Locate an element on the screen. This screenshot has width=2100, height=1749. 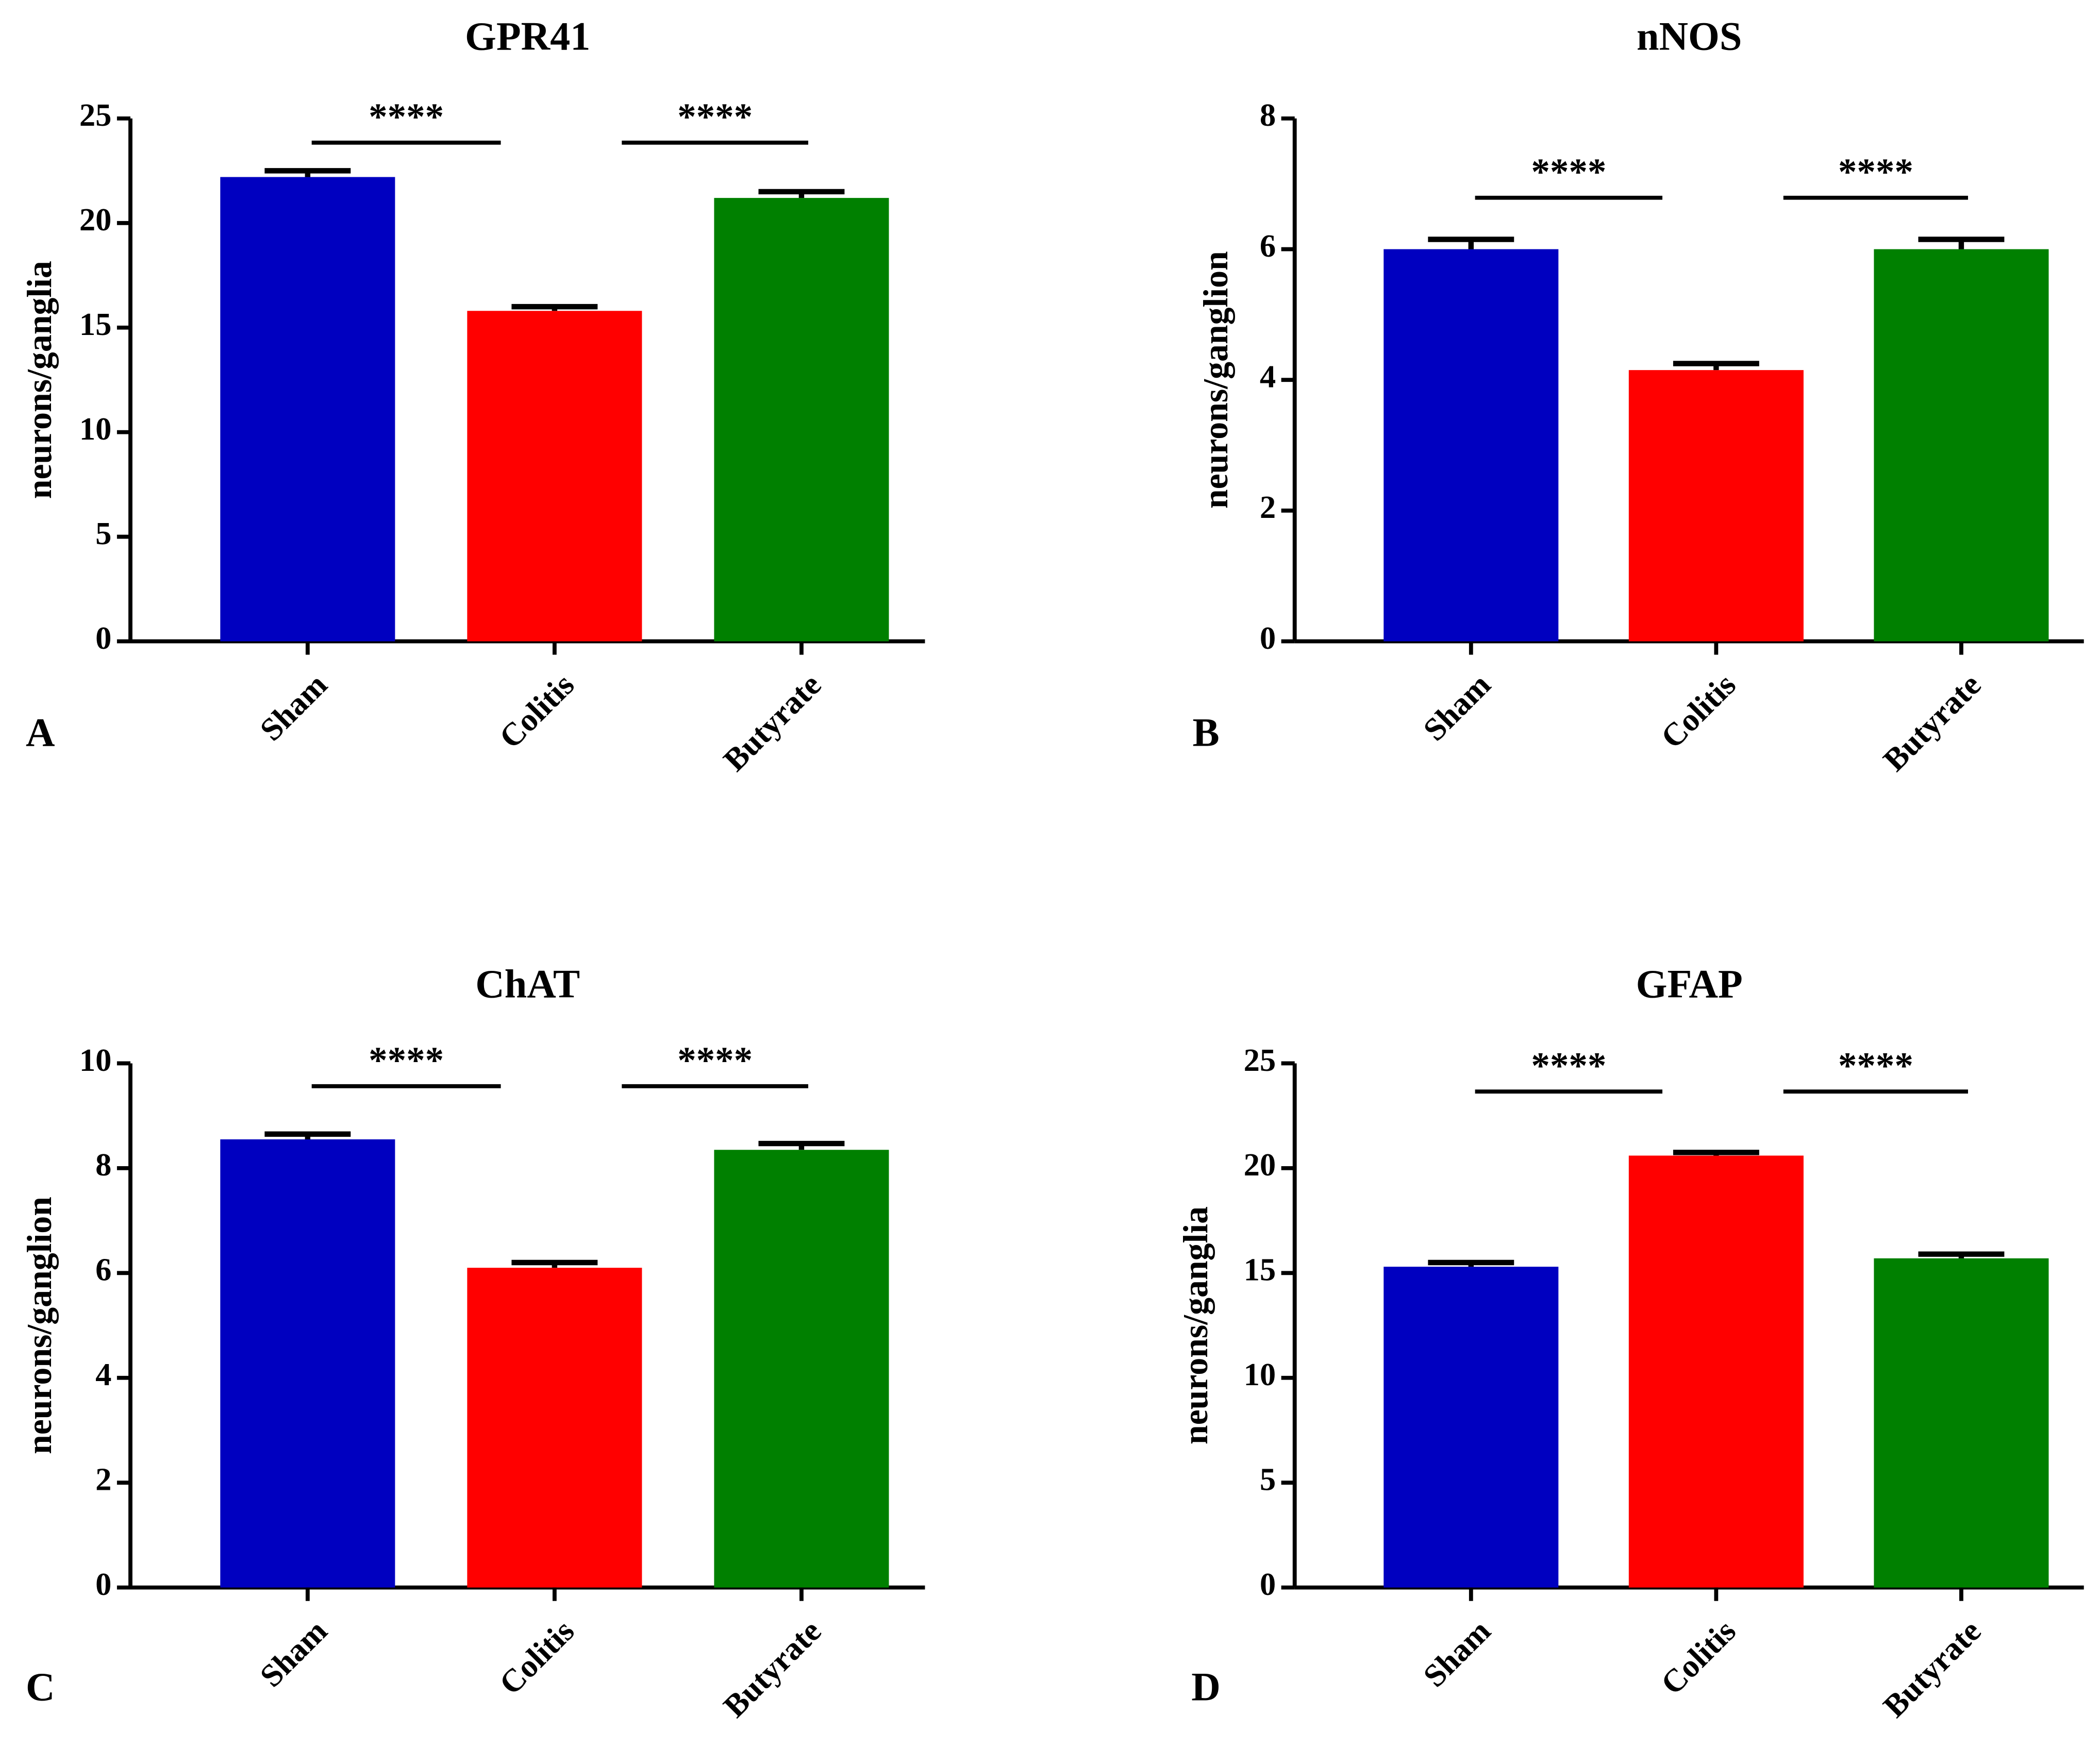
chart-title: nNOS is located at coordinates (1689, 36).